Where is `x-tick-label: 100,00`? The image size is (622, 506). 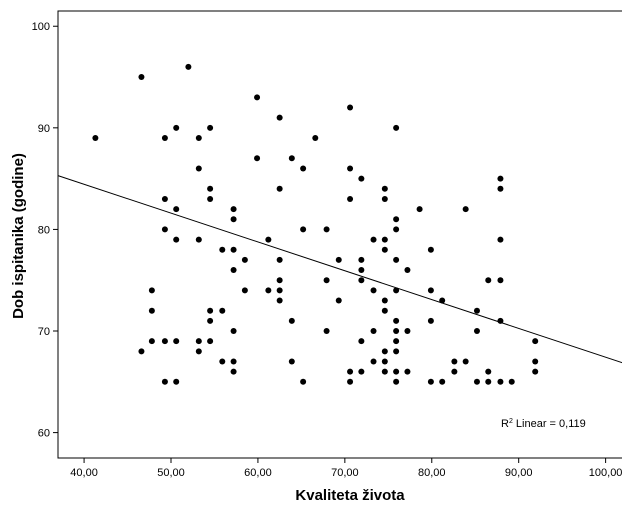 x-tick-label: 100,00 is located at coordinates (605, 473).